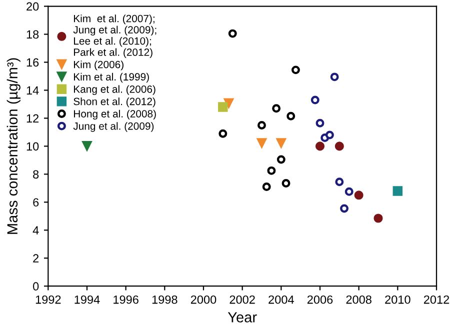  I want to click on y-tick-label: 0, so click(36, 286).